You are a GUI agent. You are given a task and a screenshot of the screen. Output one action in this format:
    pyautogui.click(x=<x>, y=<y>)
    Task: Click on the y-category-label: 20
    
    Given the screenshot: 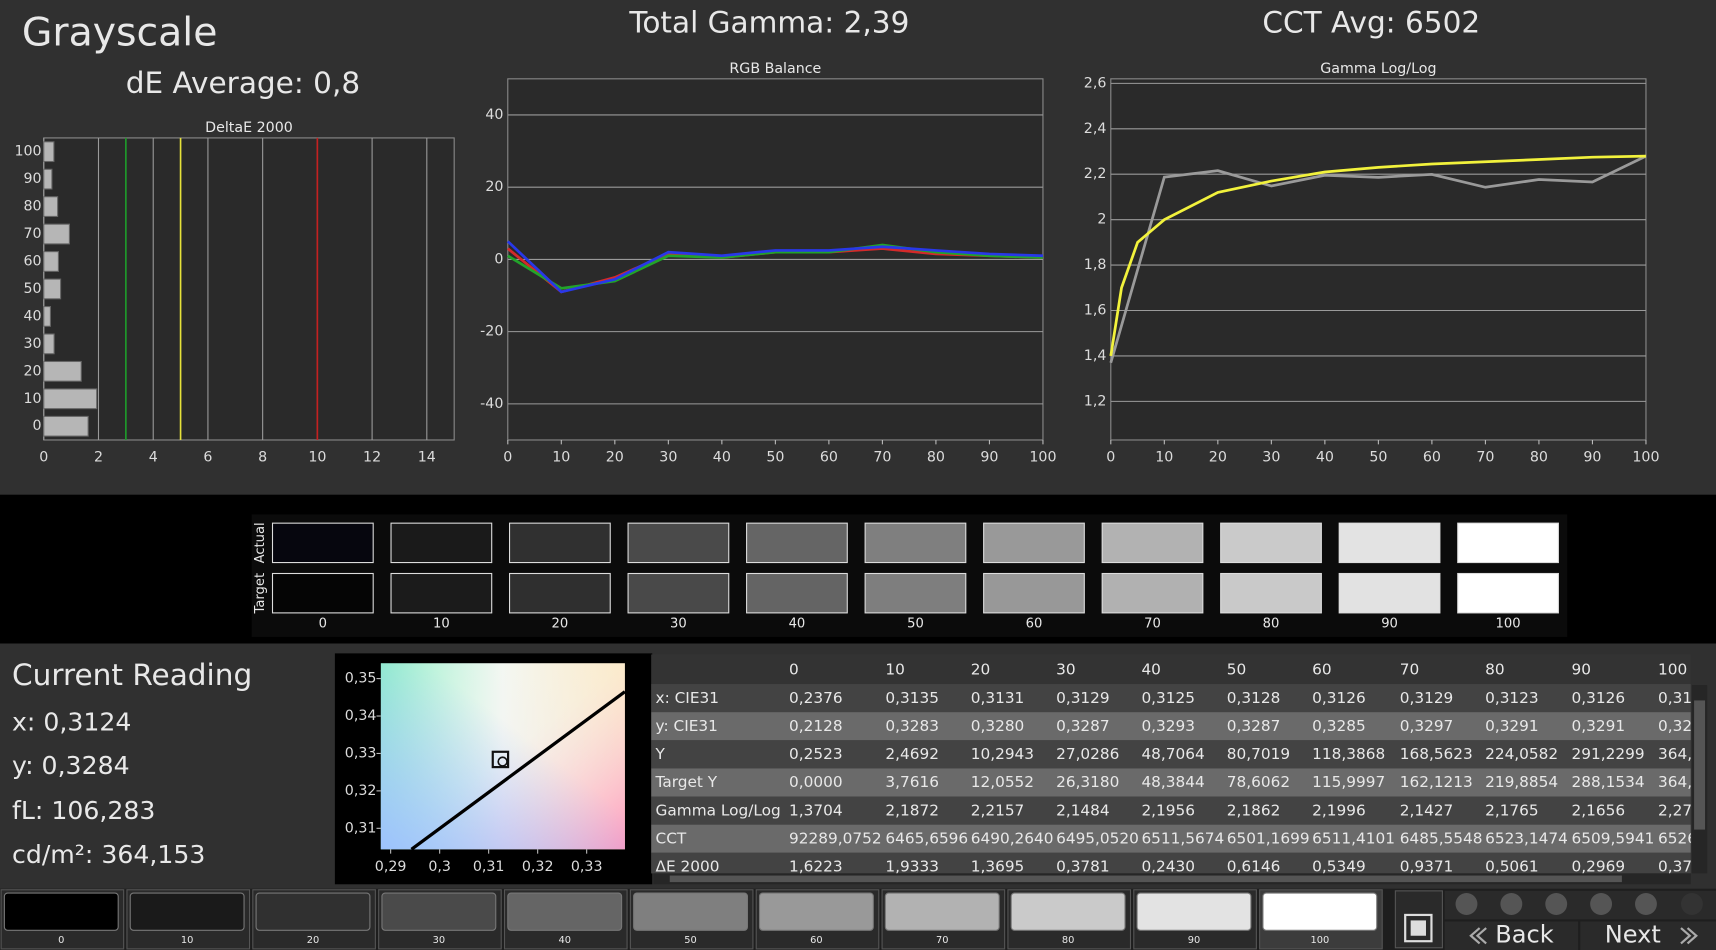 What is the action you would take?
    pyautogui.click(x=32, y=371)
    